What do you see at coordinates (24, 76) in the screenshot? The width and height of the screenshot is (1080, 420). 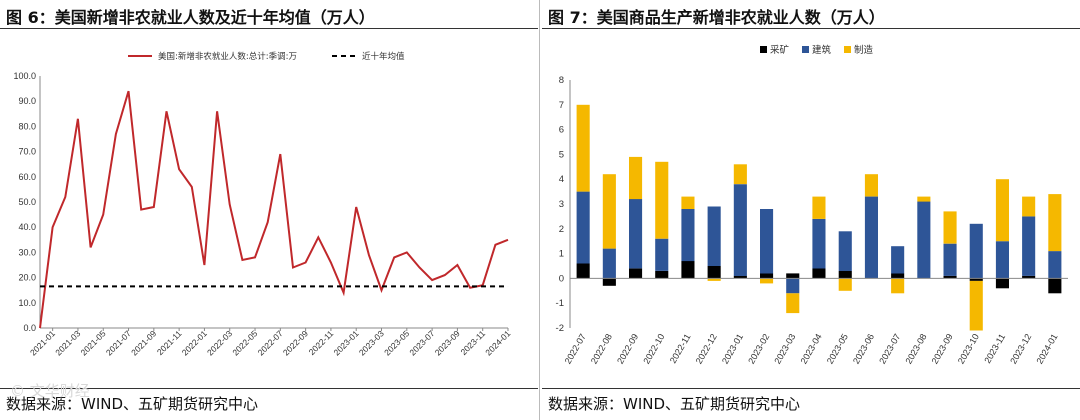 I see `y-tick-label: 100.0` at bounding box center [24, 76].